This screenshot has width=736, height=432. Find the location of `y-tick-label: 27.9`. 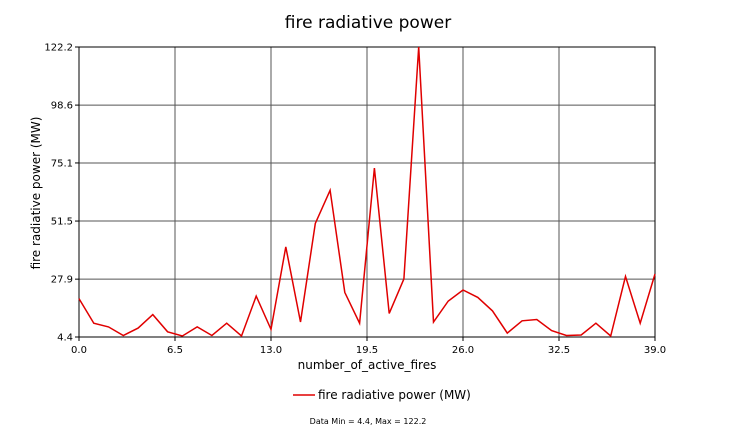

y-tick-label: 27.9 is located at coordinates (62, 280).